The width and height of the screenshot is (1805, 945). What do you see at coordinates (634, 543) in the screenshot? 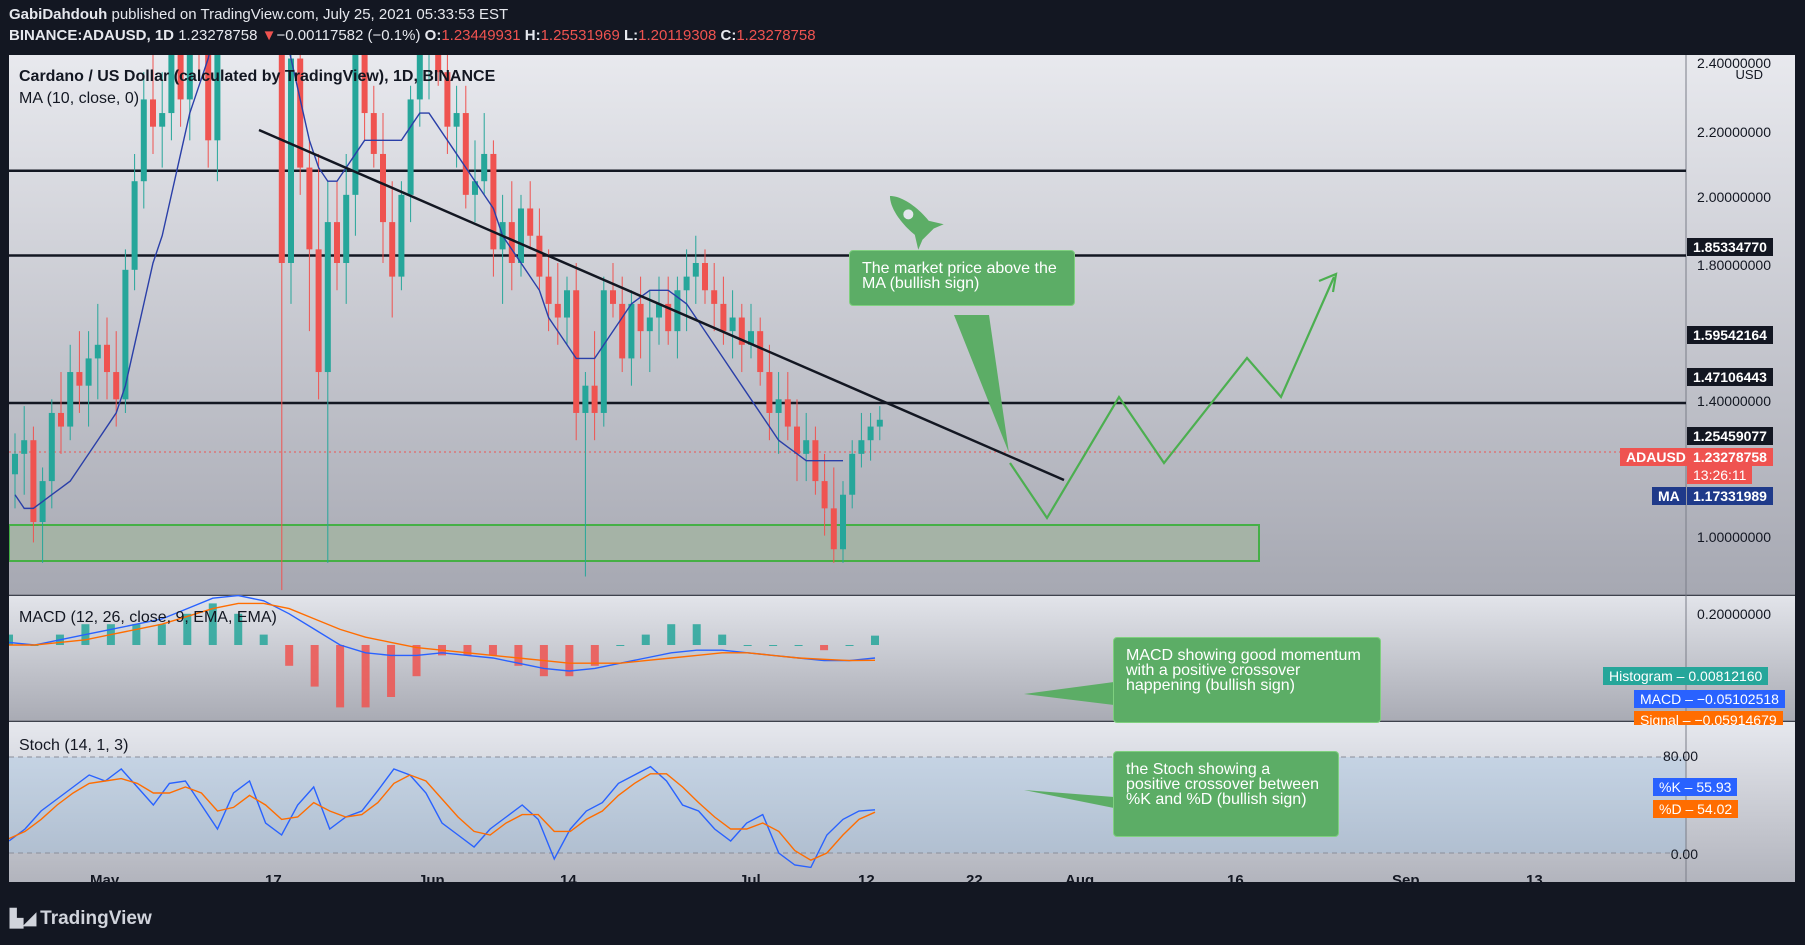
I see `support-zone` at bounding box center [634, 543].